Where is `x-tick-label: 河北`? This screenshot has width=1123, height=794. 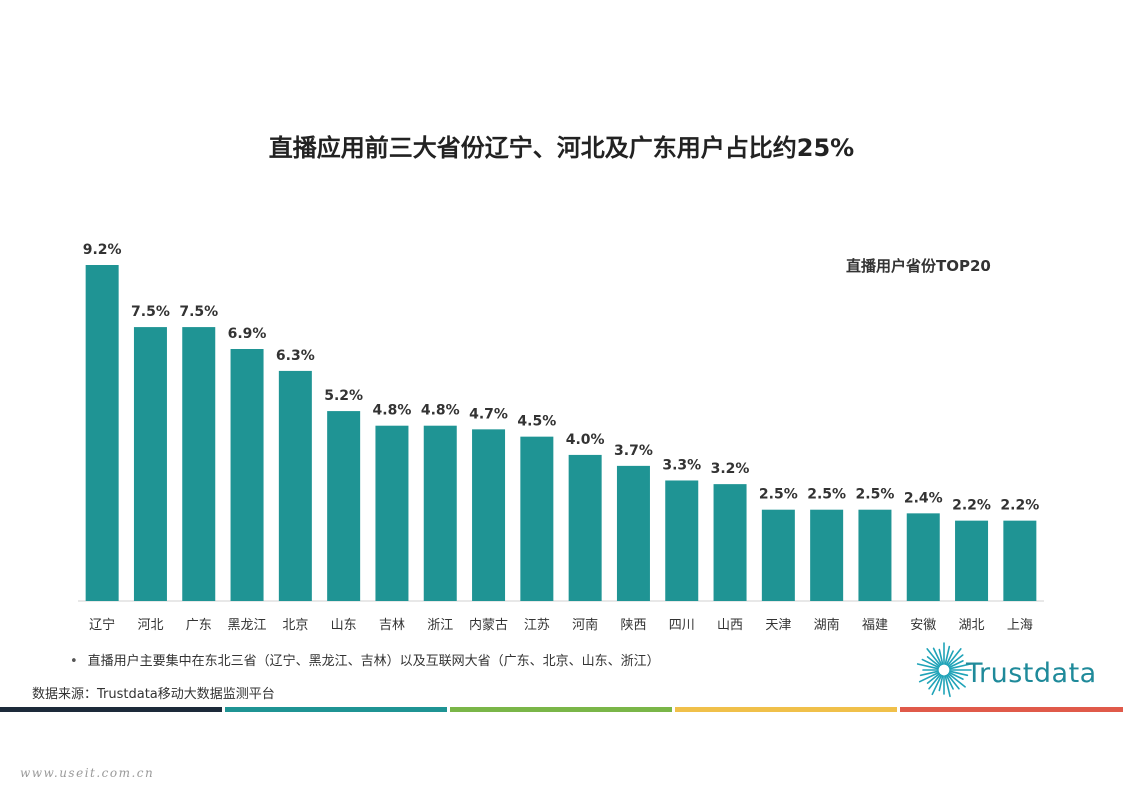 x-tick-label: 河北 is located at coordinates (150, 625).